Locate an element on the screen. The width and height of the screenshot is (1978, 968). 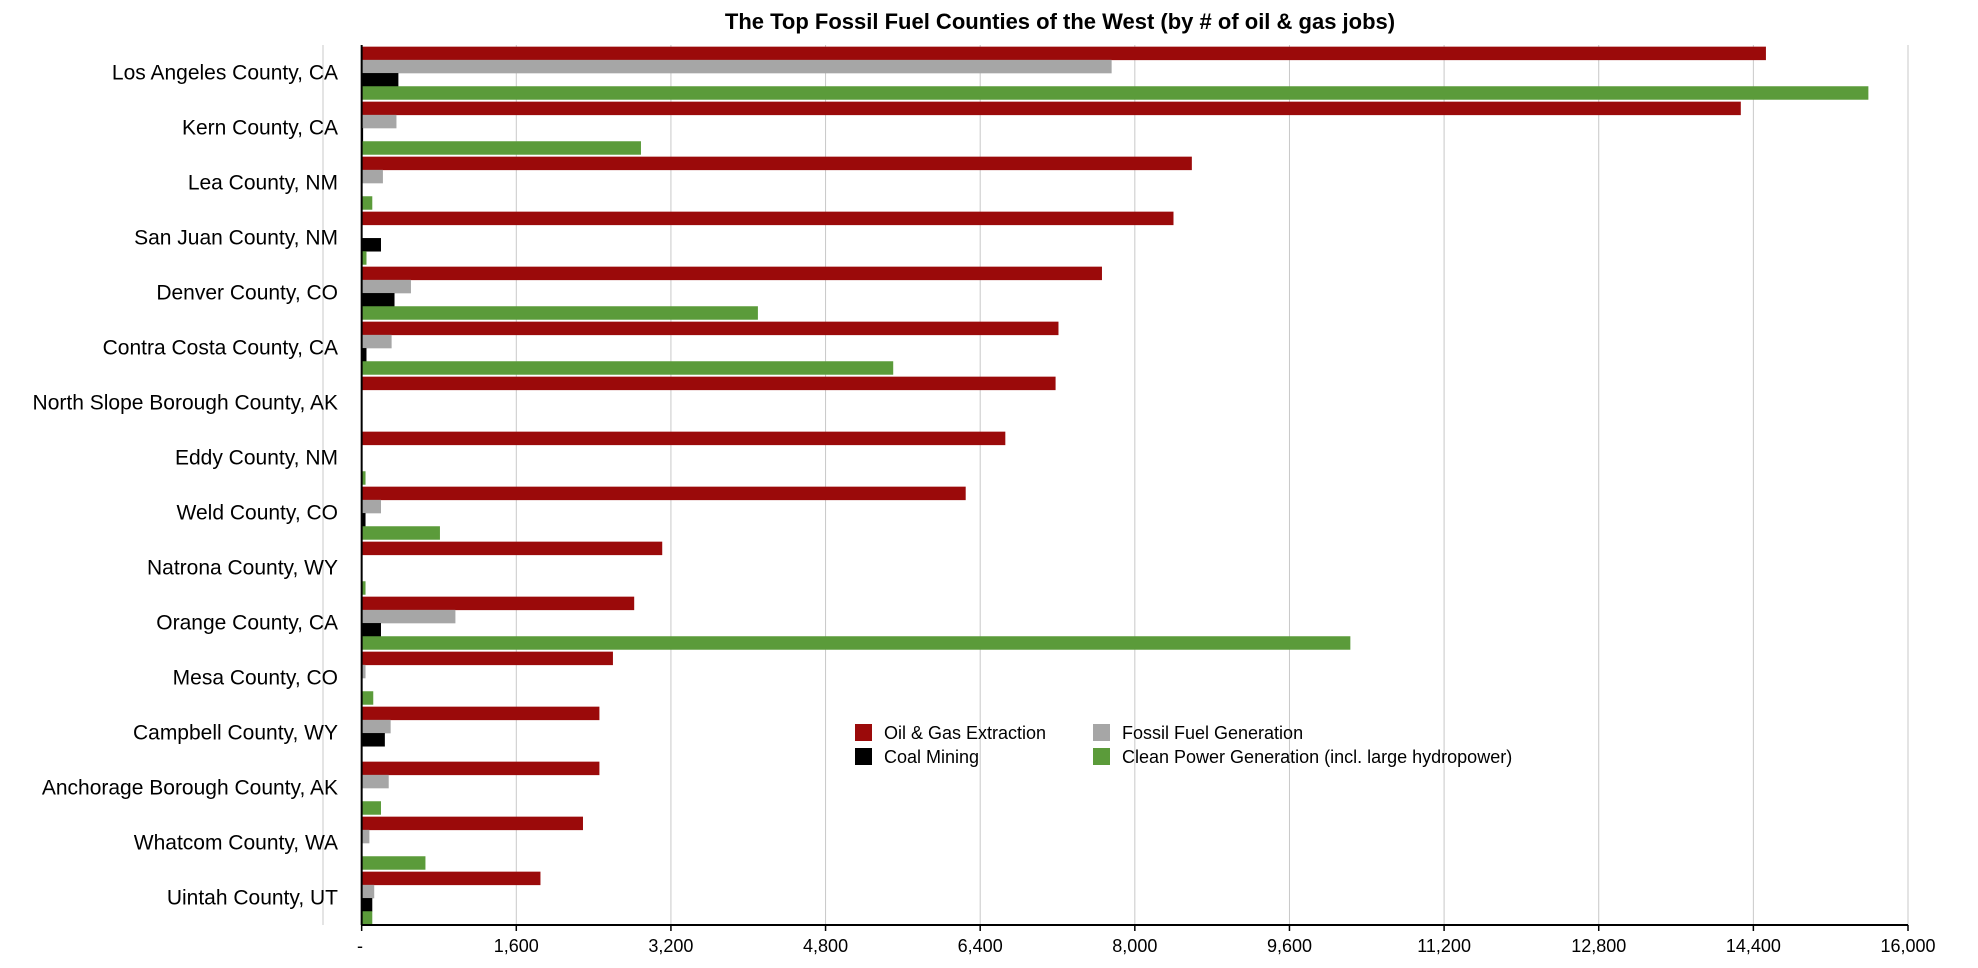
category-label: Lea County, NM is located at coordinates (263, 183).